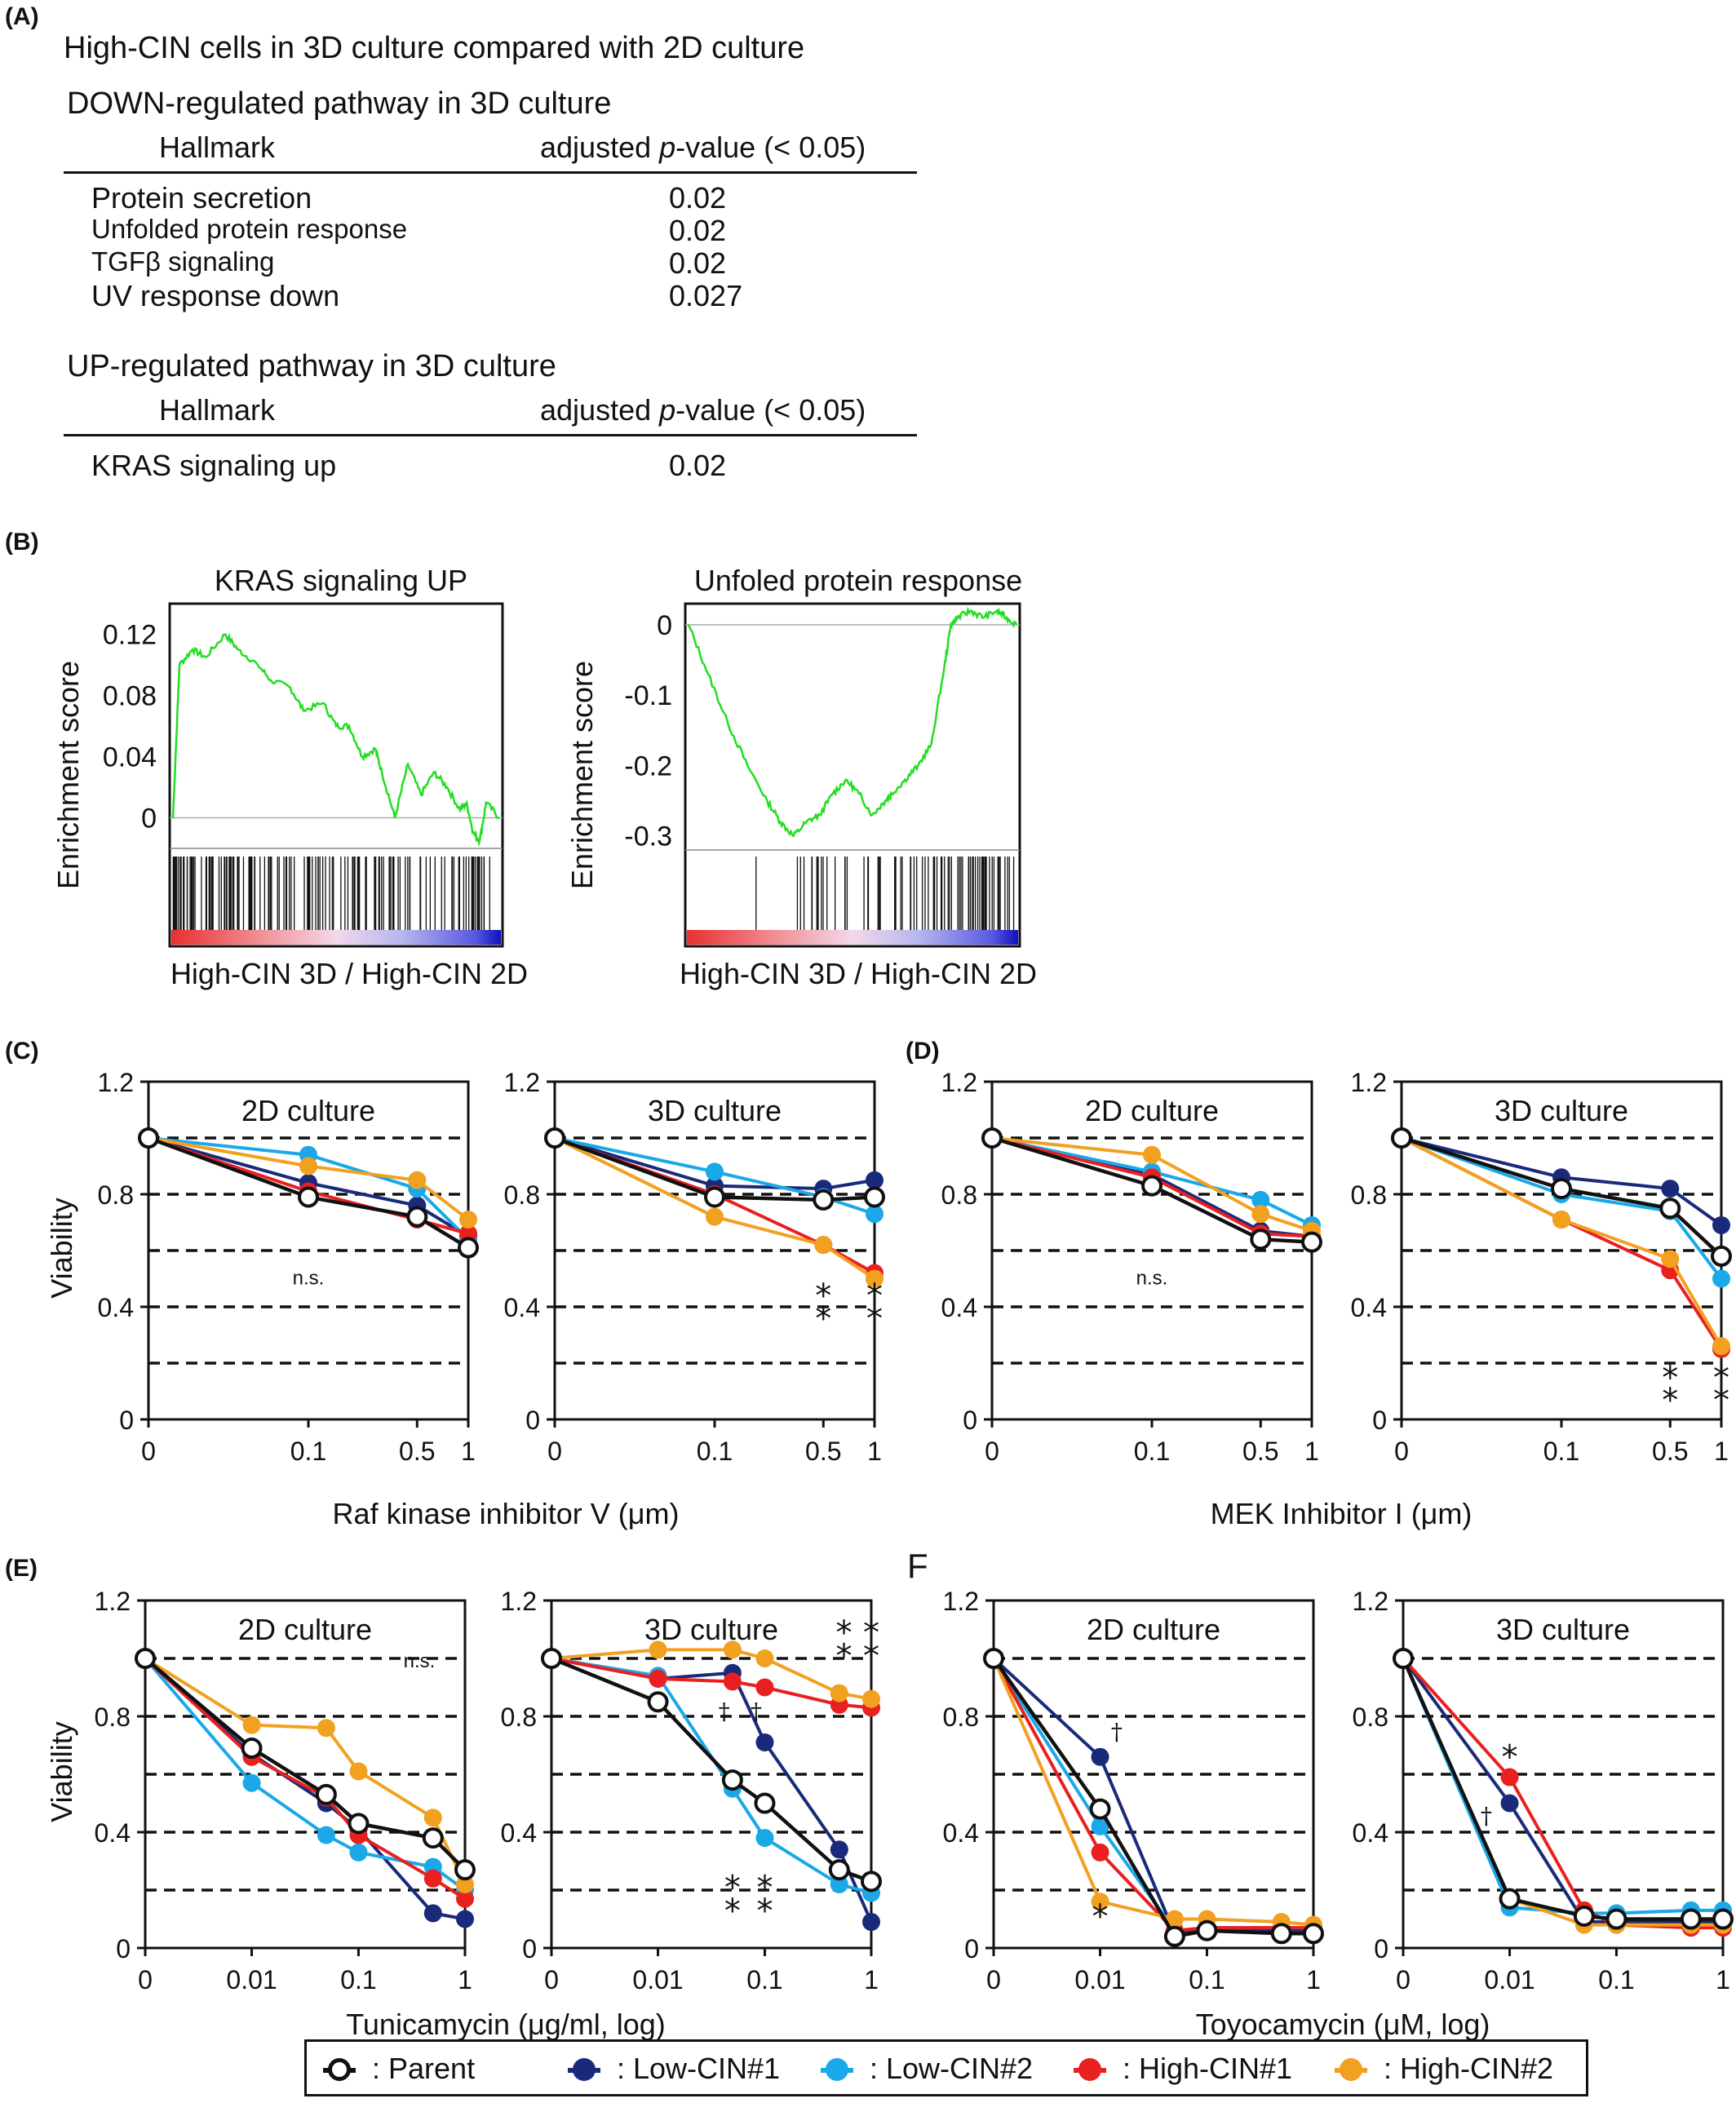  What do you see at coordinates (336, 938) in the screenshot?
I see `rank-color-bar` at bounding box center [336, 938].